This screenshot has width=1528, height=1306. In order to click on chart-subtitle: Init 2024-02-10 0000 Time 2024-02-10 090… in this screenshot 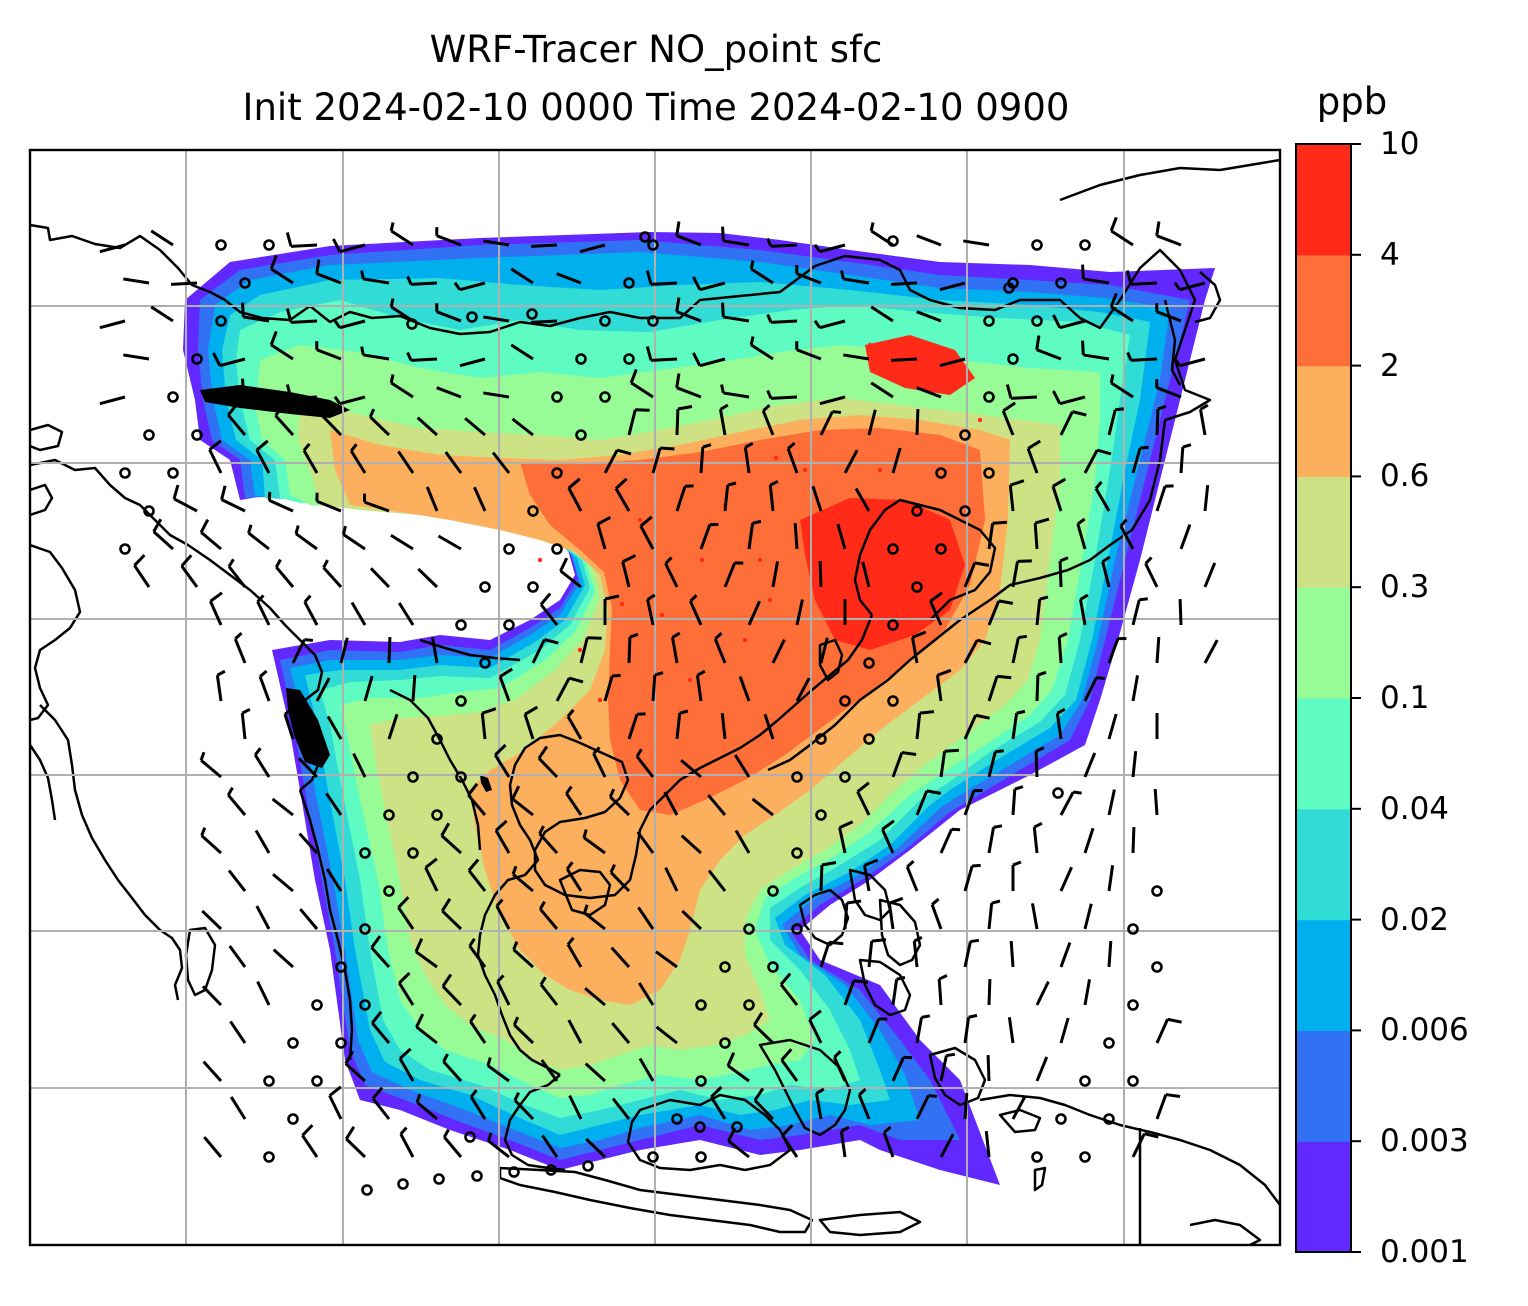, I will do `click(656, 107)`.